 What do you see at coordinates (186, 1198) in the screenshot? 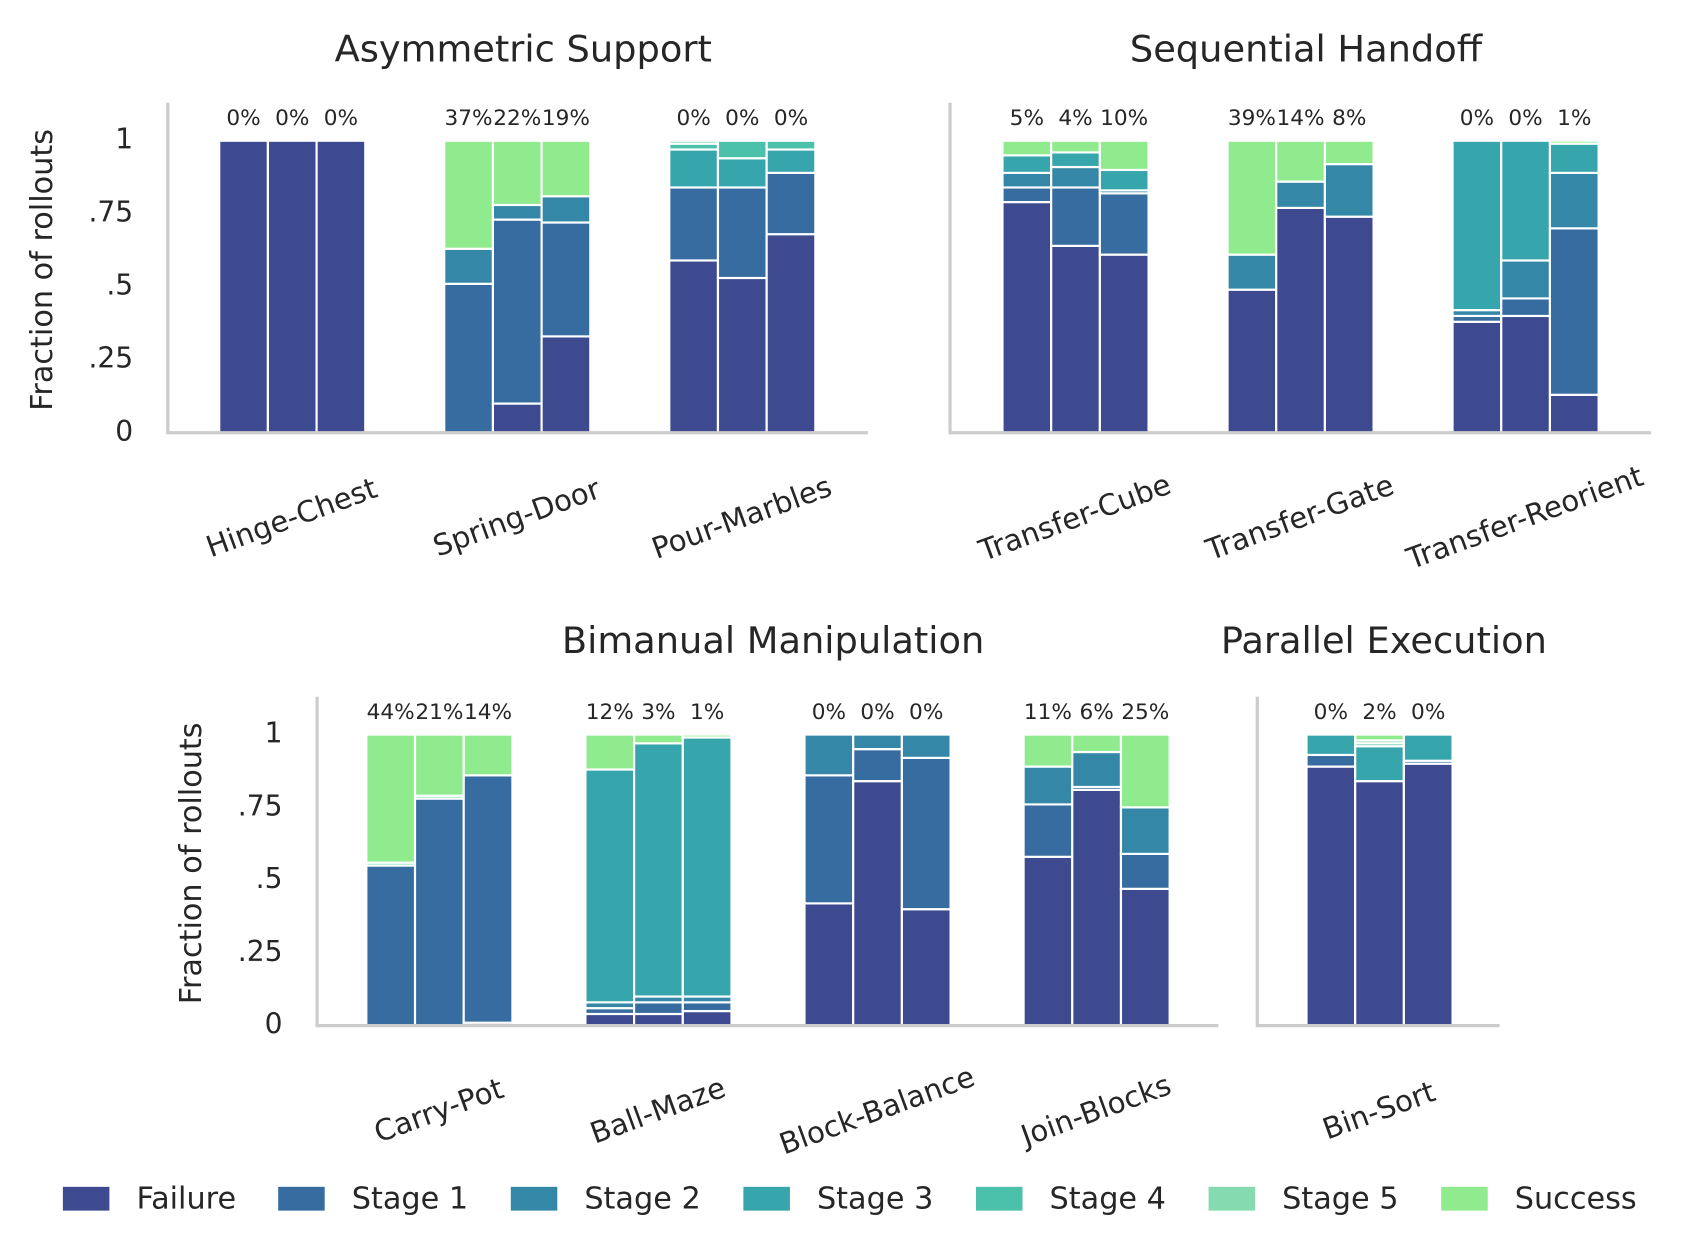
I see `legend-label: Failure` at bounding box center [186, 1198].